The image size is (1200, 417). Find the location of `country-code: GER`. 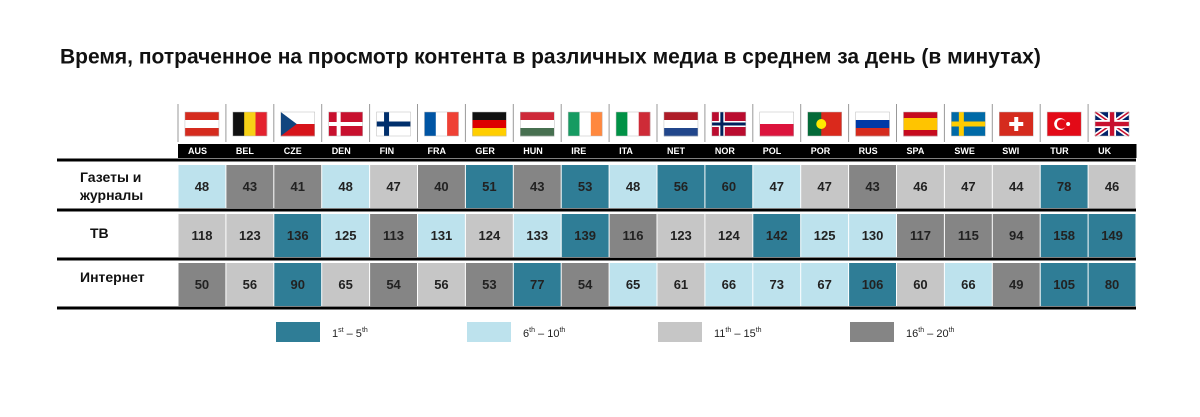

country-code: GER is located at coordinates (485, 151).